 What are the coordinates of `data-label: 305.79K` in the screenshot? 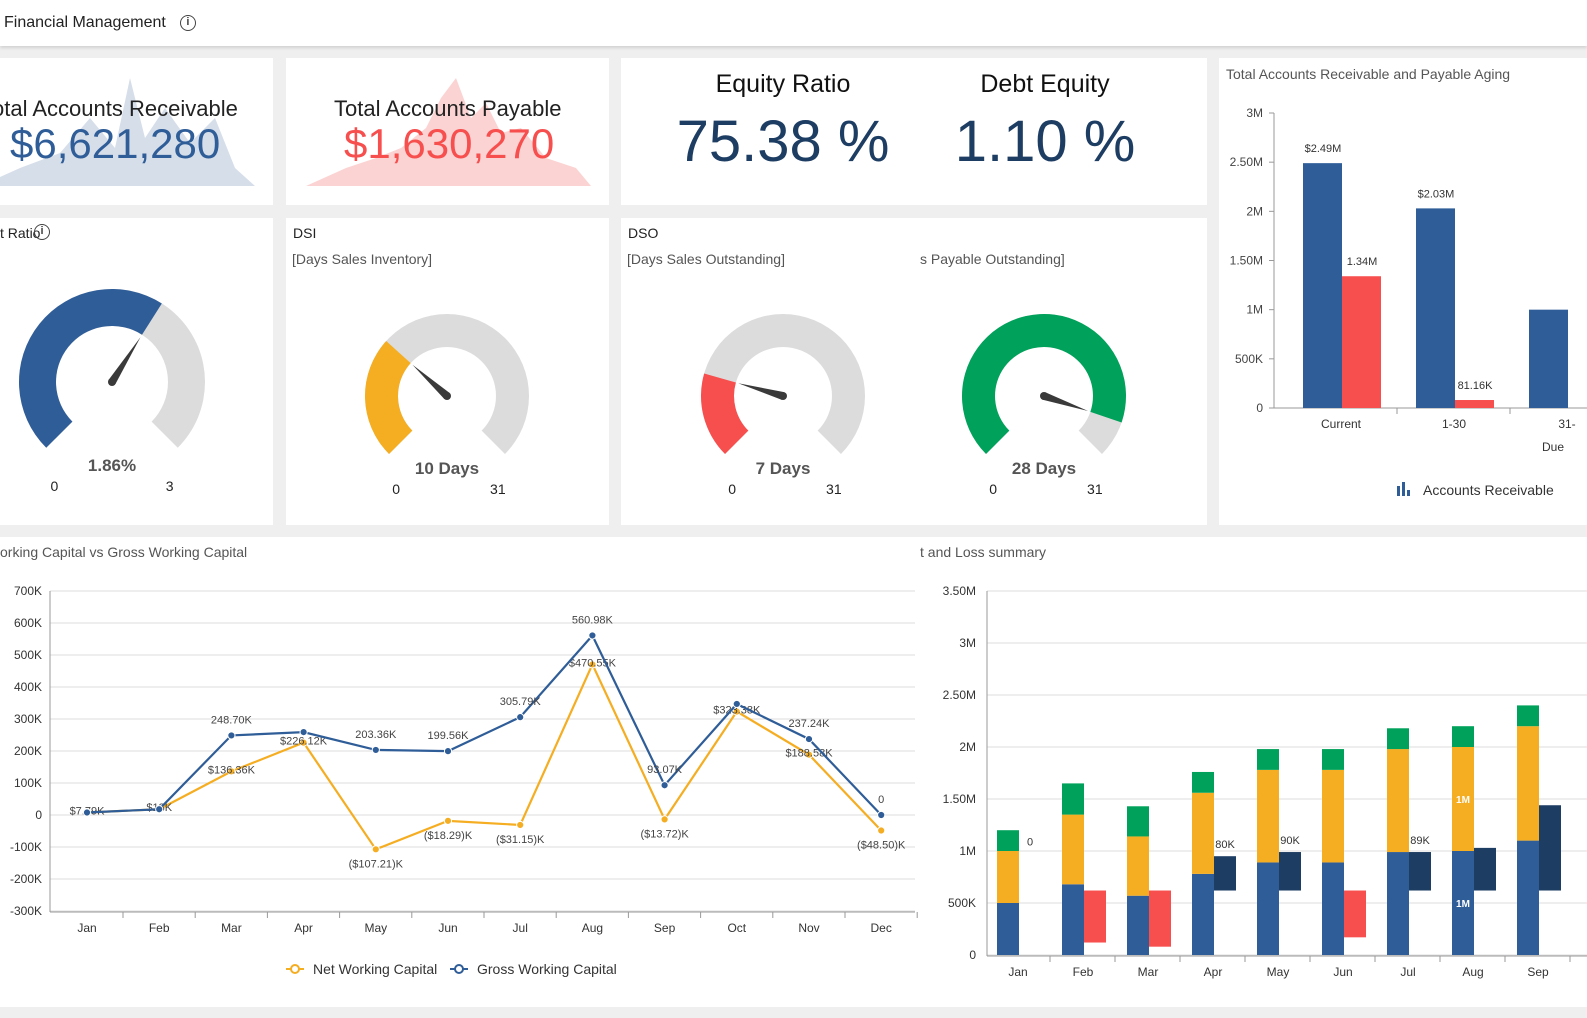 It's located at (521, 702).